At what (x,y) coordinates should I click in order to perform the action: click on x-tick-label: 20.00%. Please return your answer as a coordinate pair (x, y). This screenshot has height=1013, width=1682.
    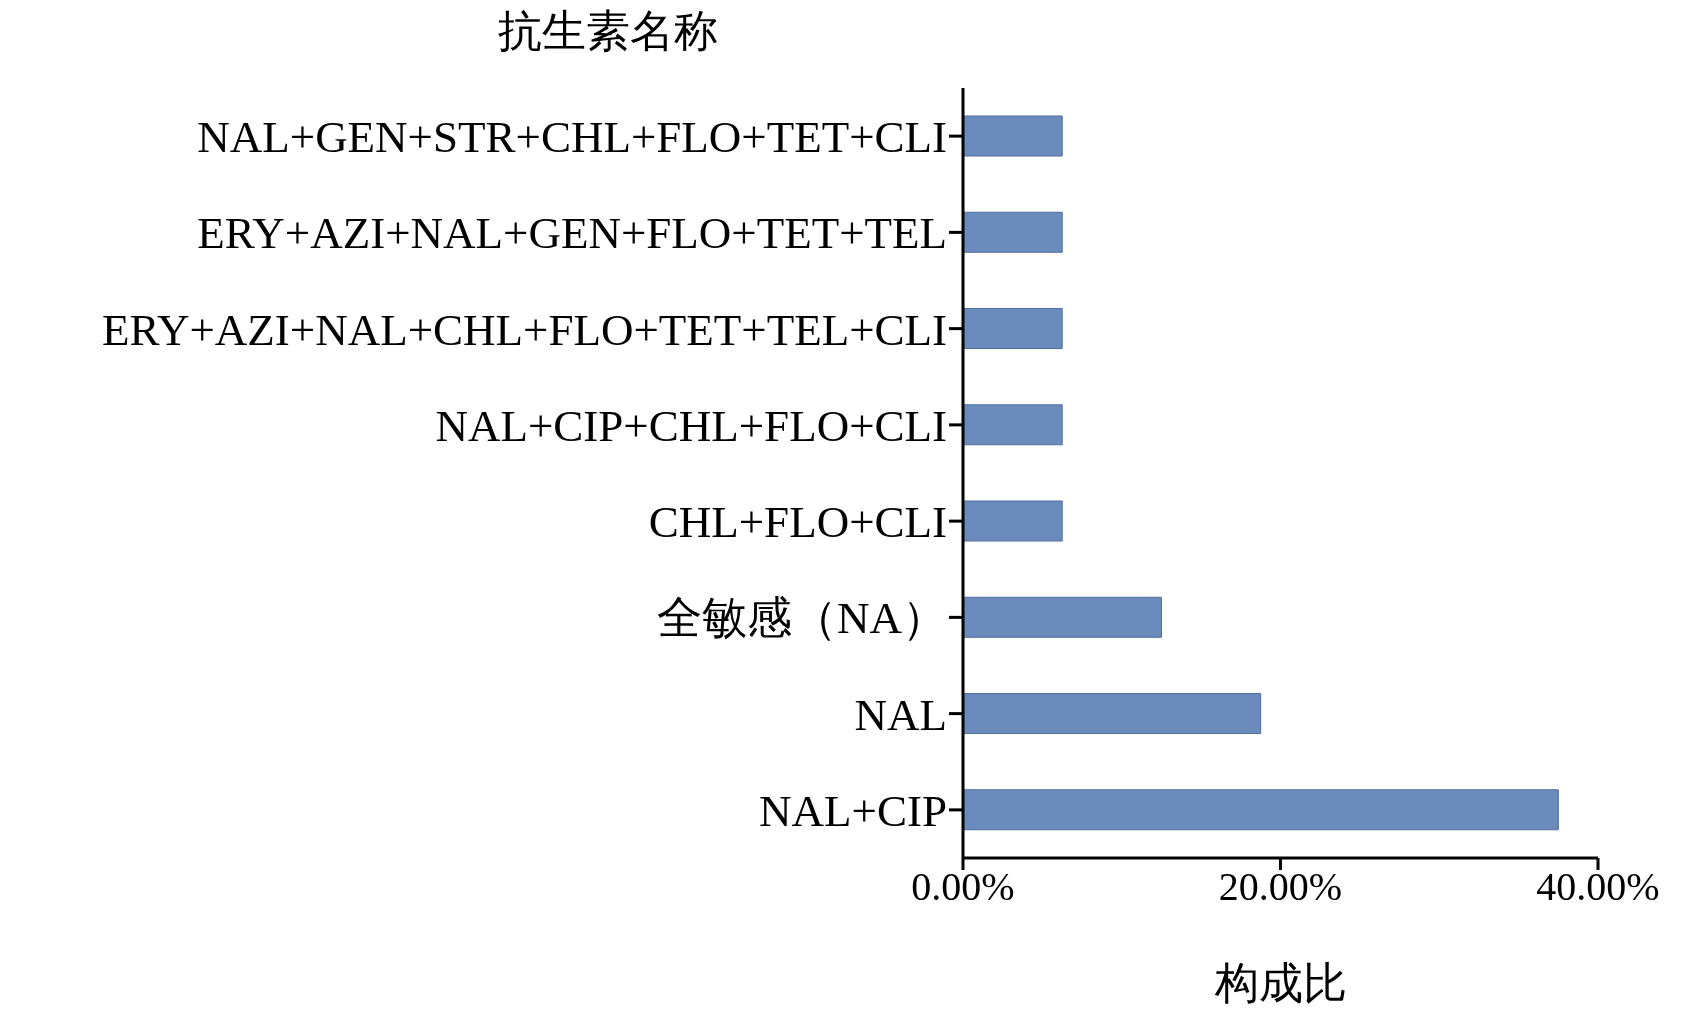
    Looking at the image, I should click on (1280, 887).